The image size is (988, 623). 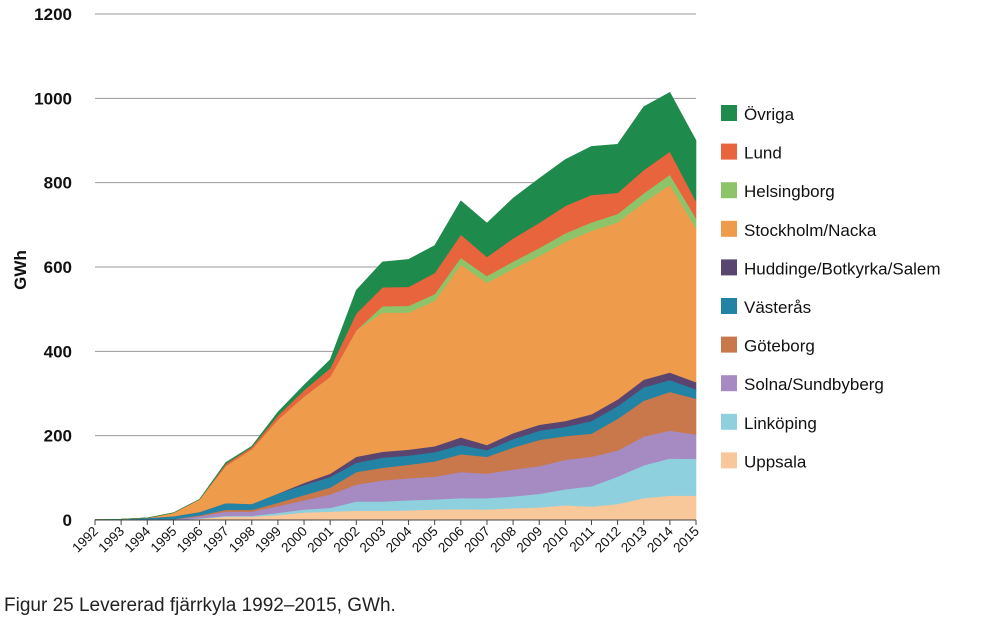 What do you see at coordinates (85, 540) in the screenshot?
I see `x-tick-label: 1992` at bounding box center [85, 540].